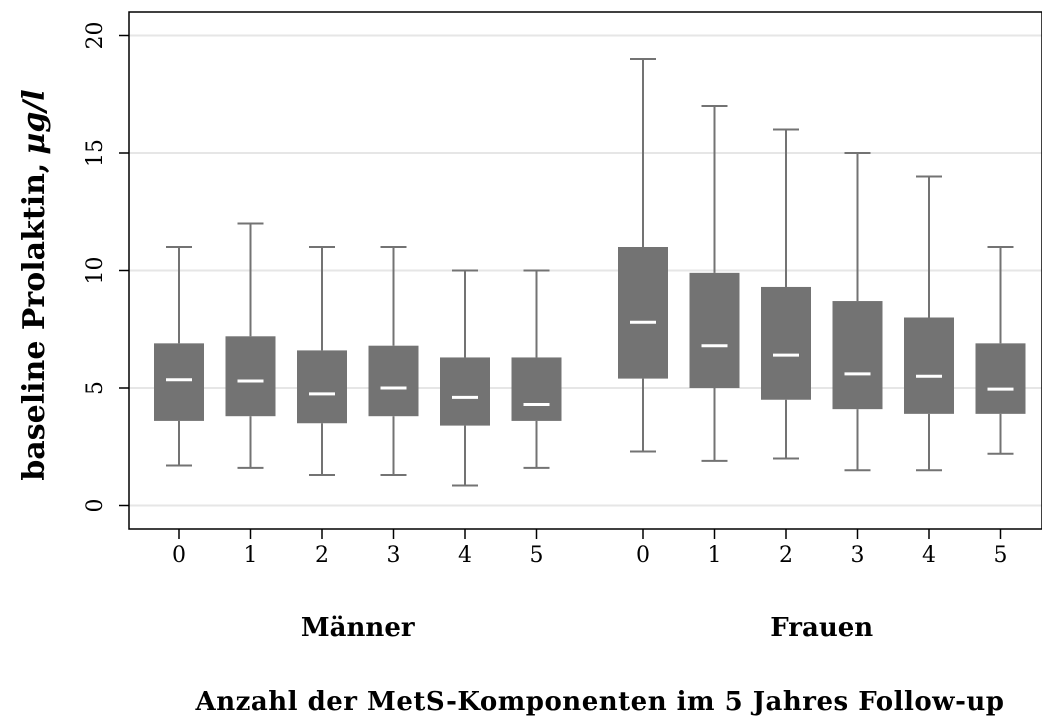 The image size is (1042, 718). What do you see at coordinates (95, 271) in the screenshot?
I see `y-tick-label: 10` at bounding box center [95, 271].